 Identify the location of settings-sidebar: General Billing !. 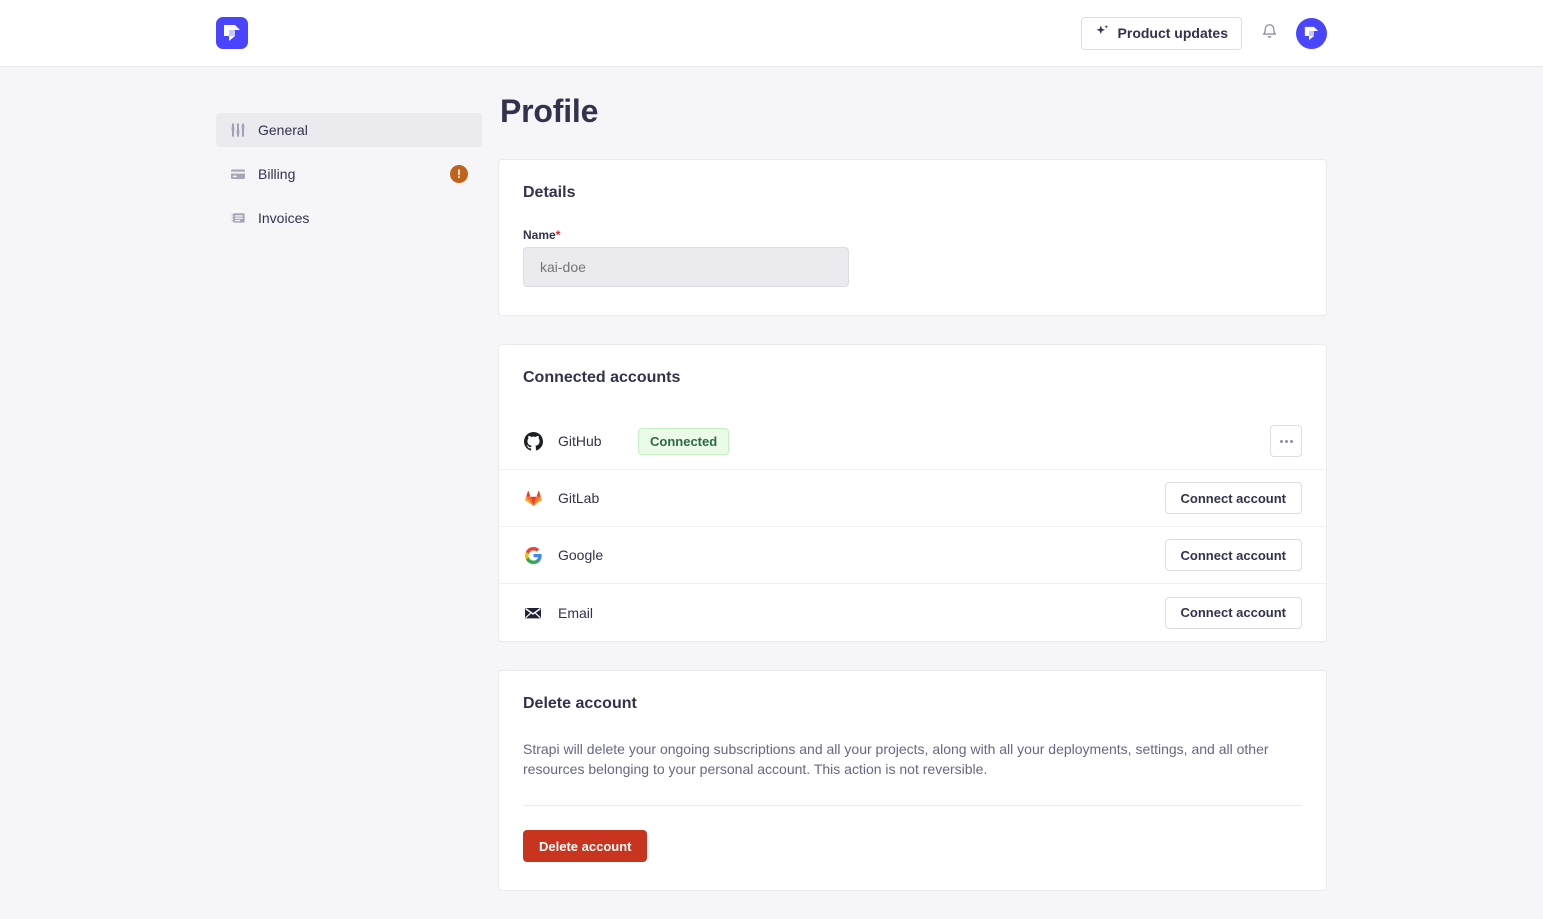
(349, 167).